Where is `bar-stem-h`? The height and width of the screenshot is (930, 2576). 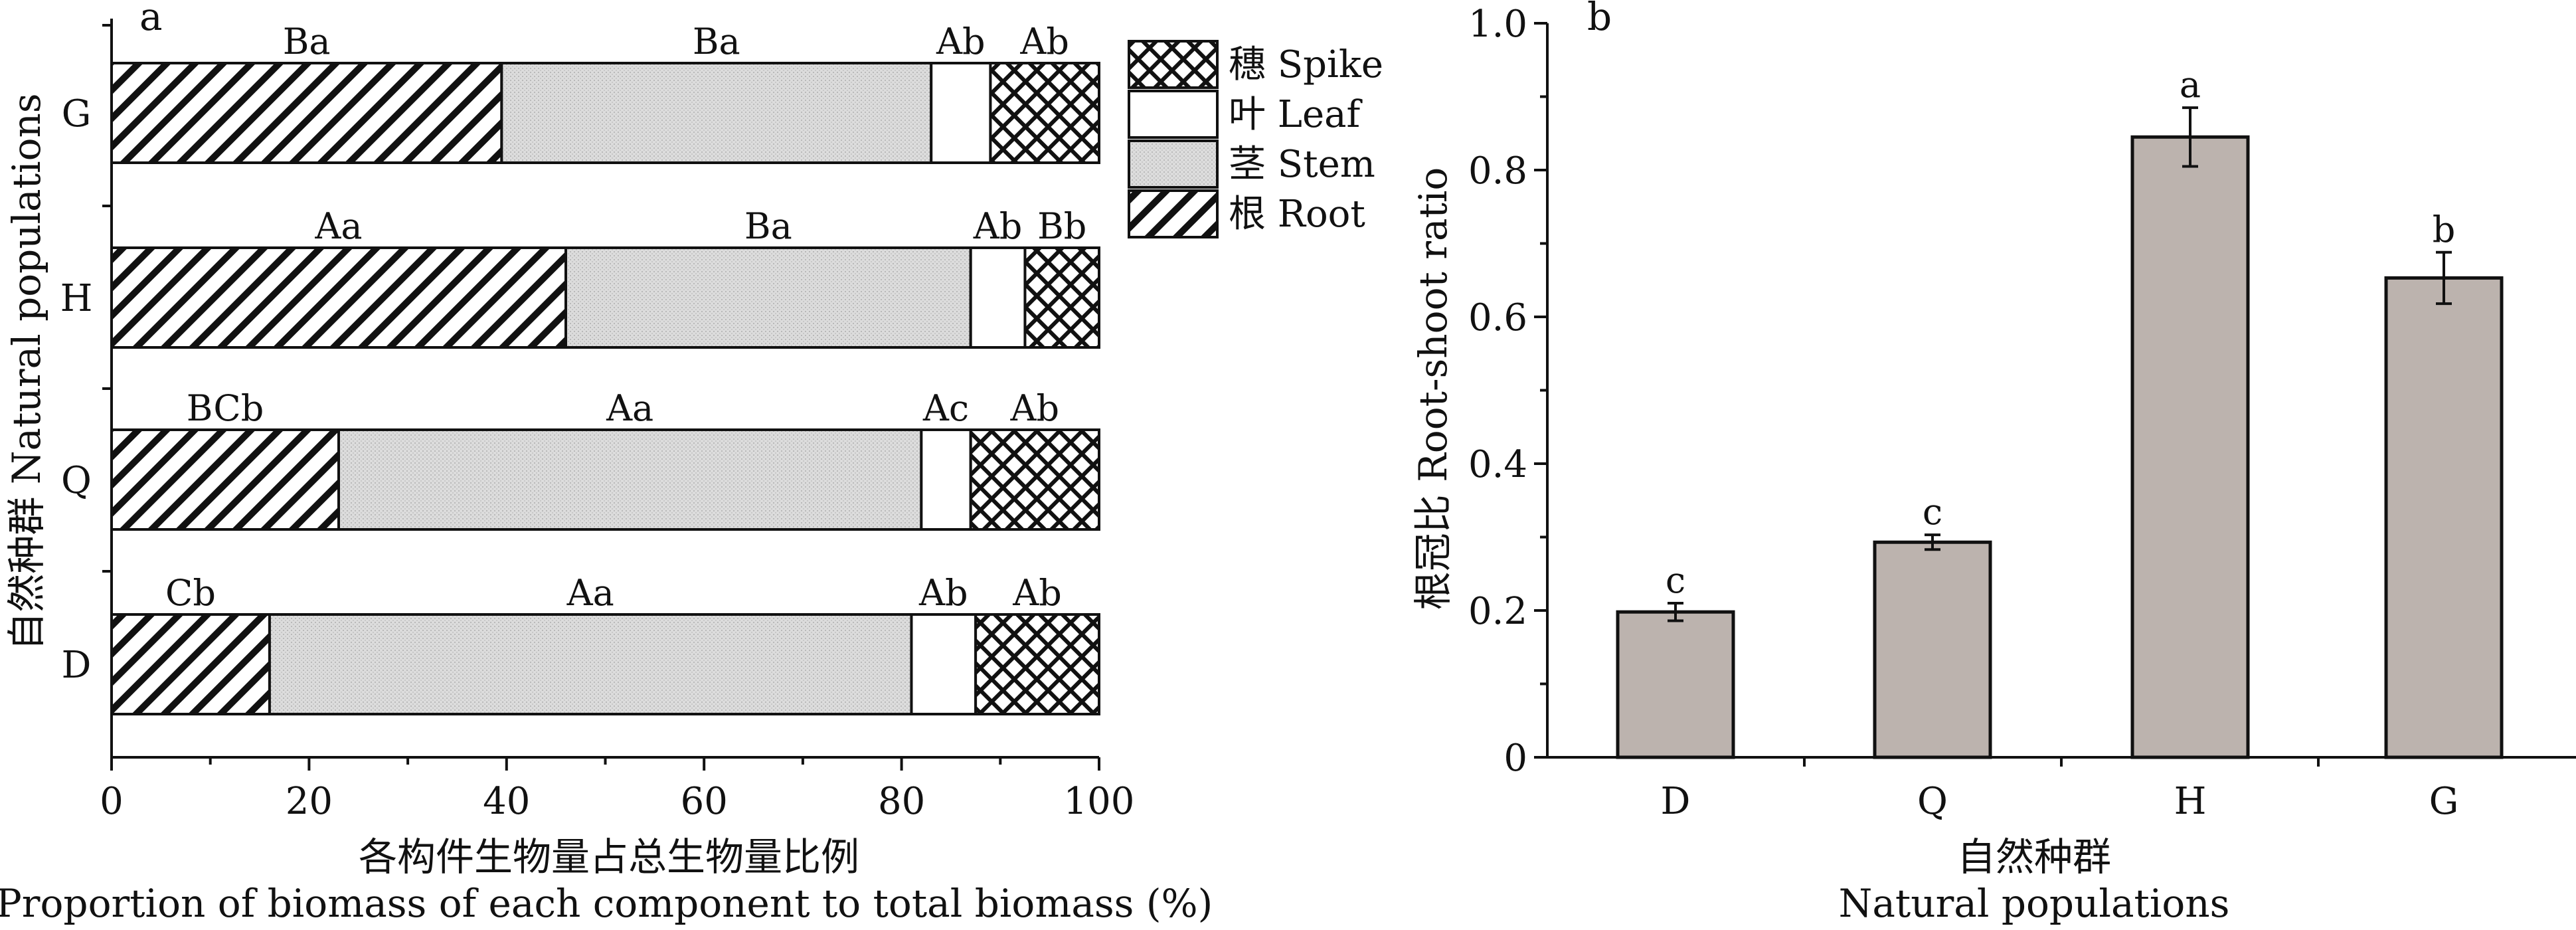
bar-stem-h is located at coordinates (768, 297).